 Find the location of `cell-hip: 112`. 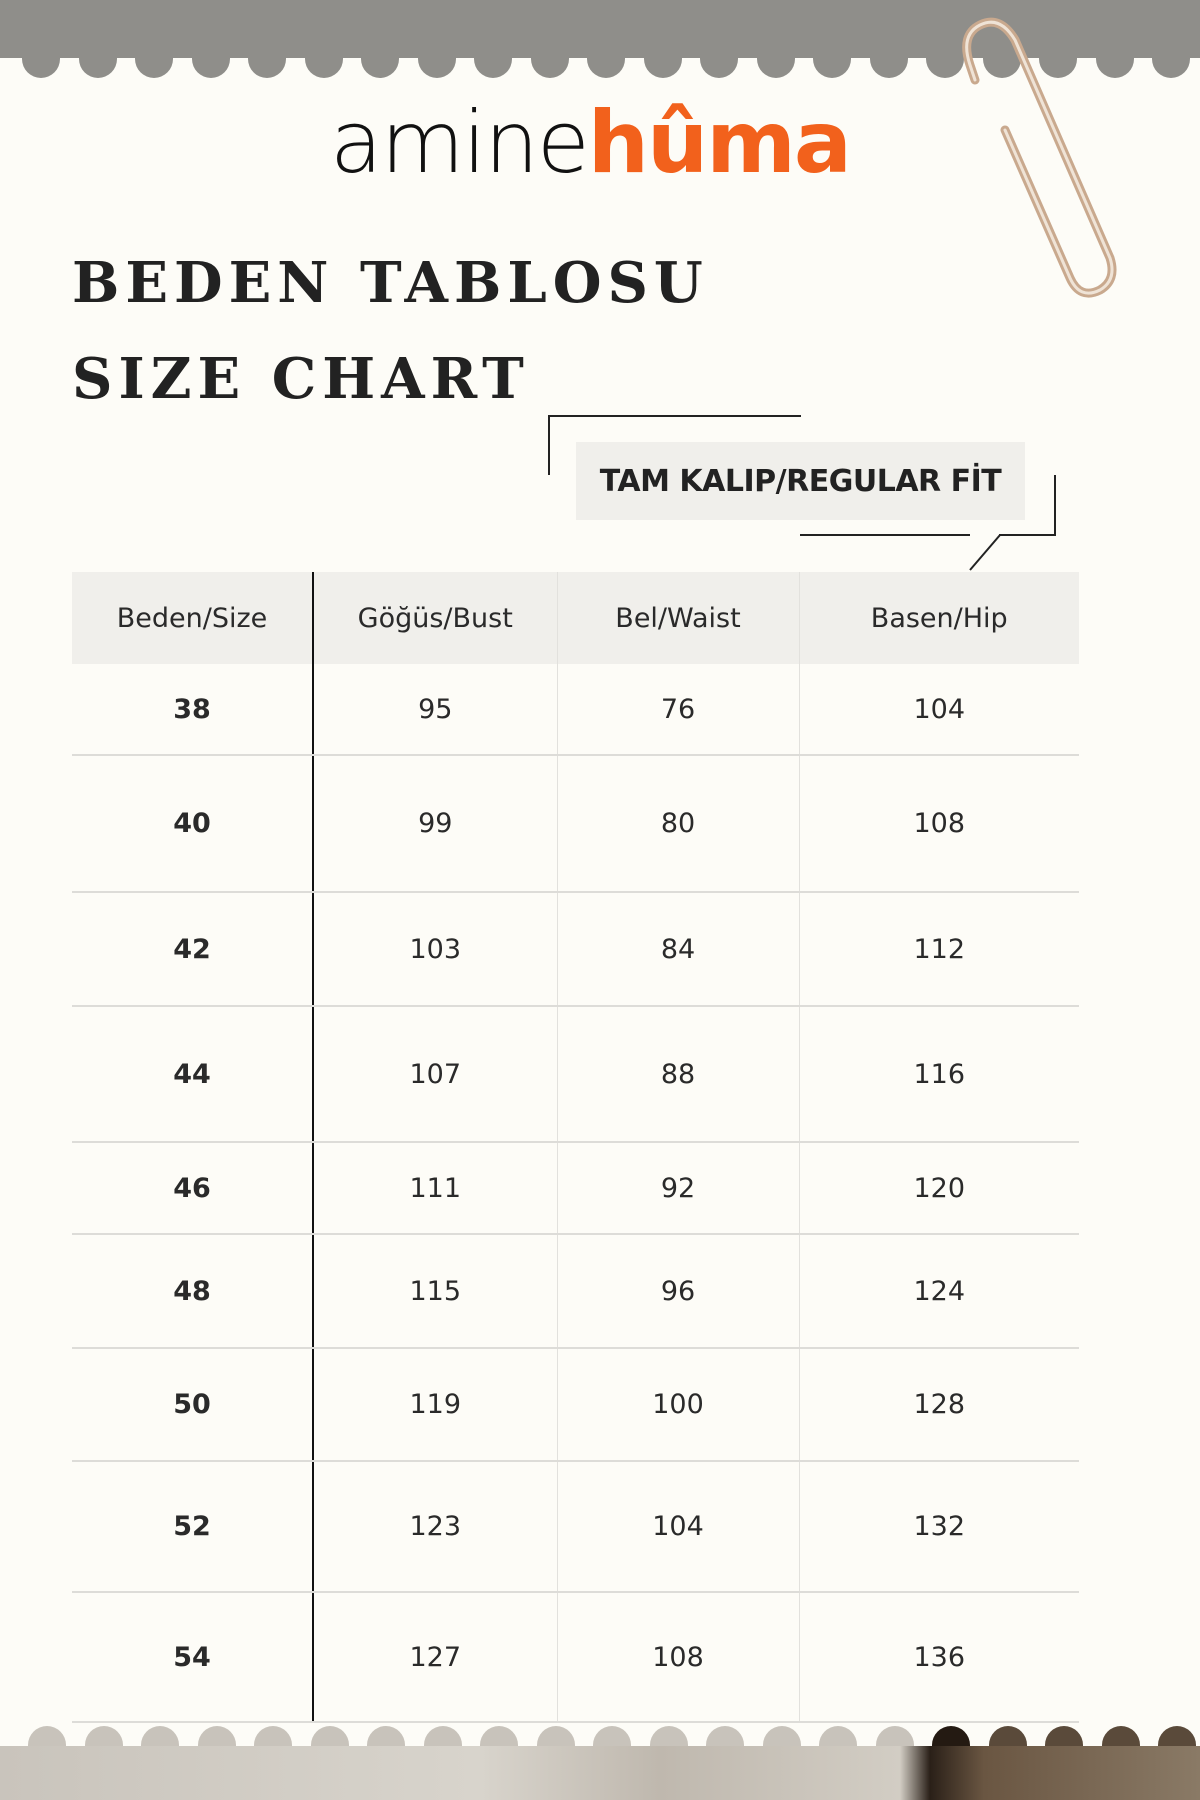

cell-hip: 112 is located at coordinates (938, 949).